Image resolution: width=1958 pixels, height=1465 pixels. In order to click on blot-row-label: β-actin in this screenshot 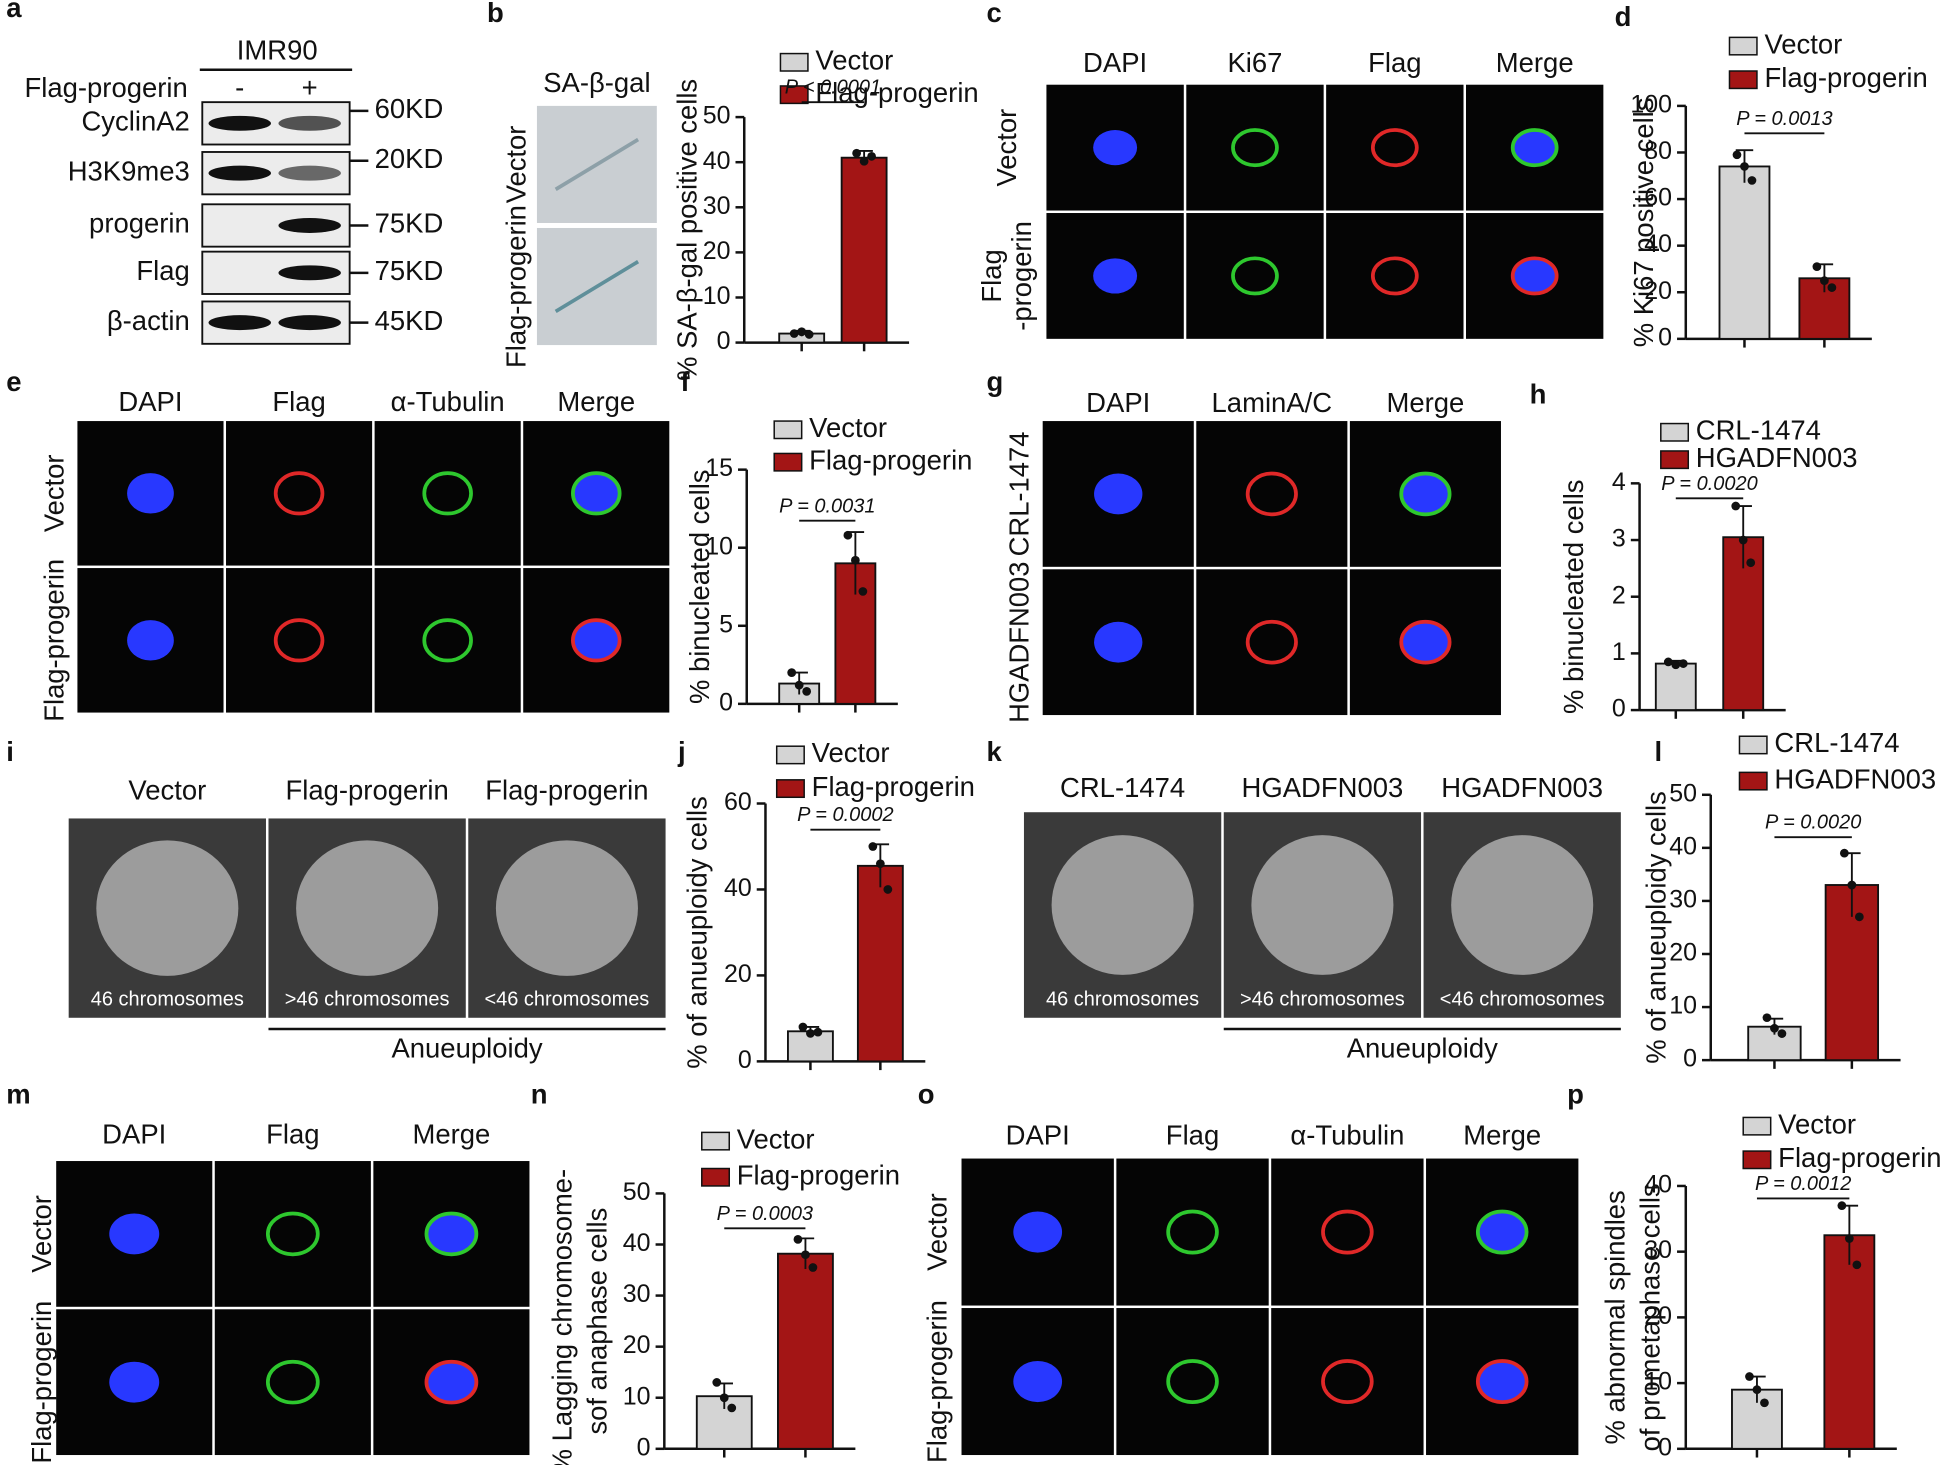, I will do `click(148, 320)`.